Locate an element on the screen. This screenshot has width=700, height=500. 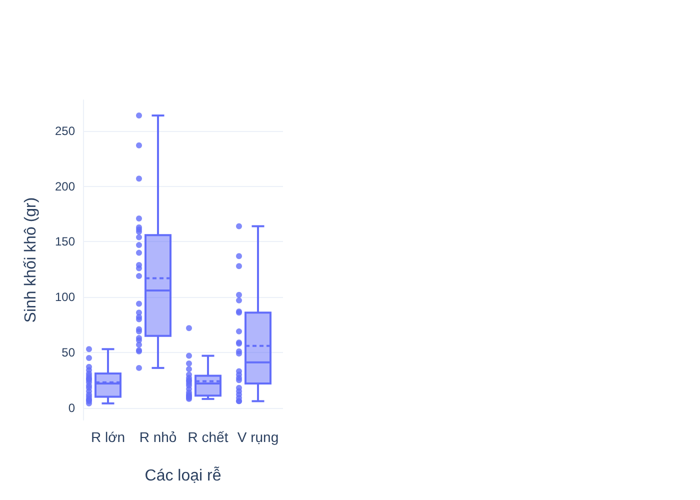
y-tick-label: 150 is located at coordinates (65, 241).